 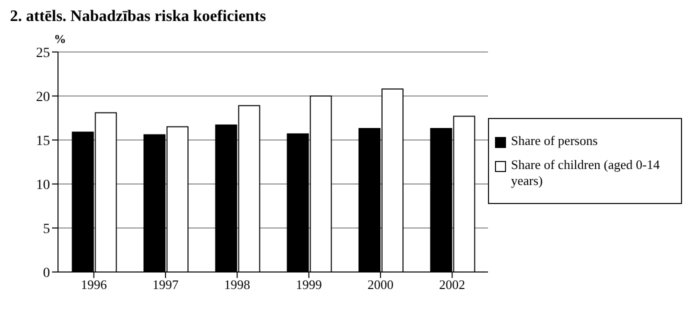 What do you see at coordinates (46, 273) in the screenshot?
I see `y-tick-label: 0` at bounding box center [46, 273].